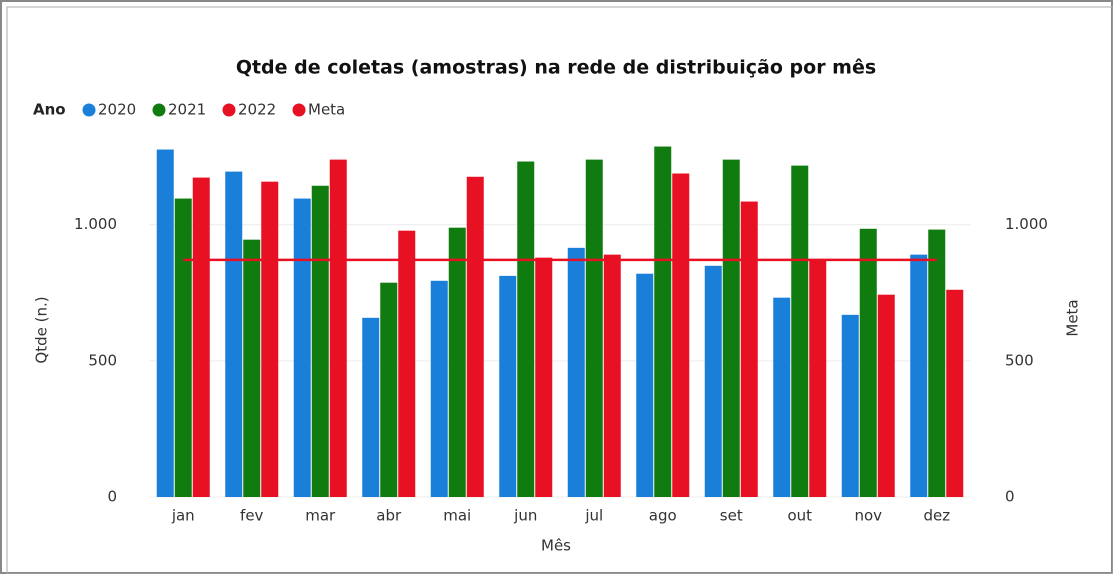 The width and height of the screenshot is (1113, 574). I want to click on y2-tick-label: 1.000, so click(1026, 224).